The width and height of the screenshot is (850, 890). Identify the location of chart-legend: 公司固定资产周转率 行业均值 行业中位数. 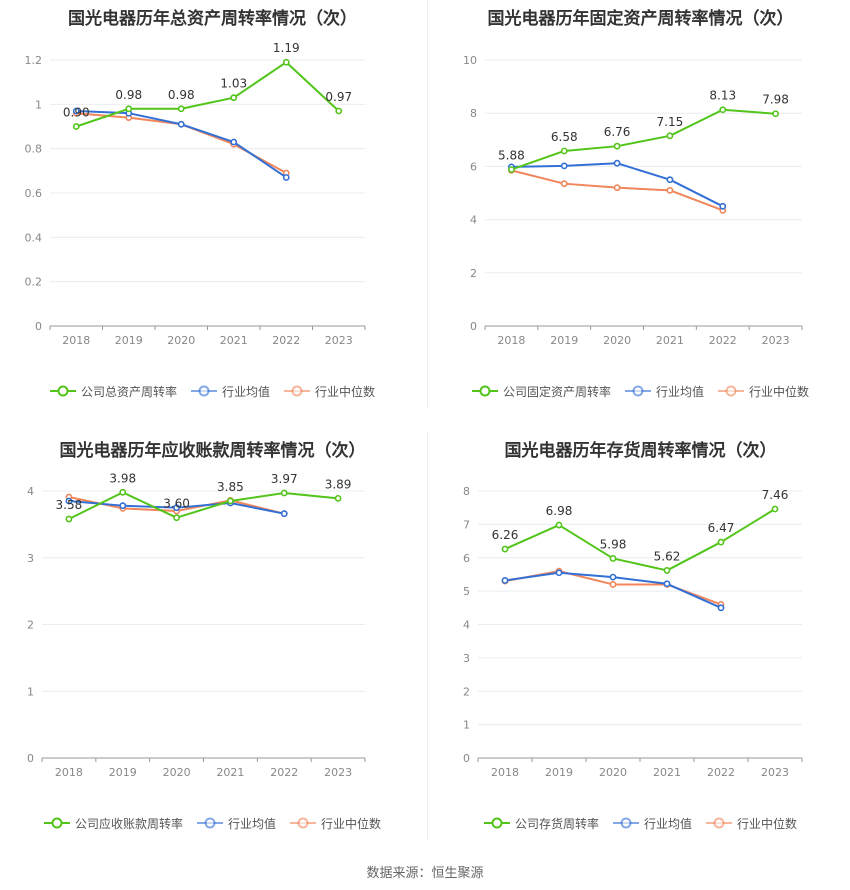
(639, 391).